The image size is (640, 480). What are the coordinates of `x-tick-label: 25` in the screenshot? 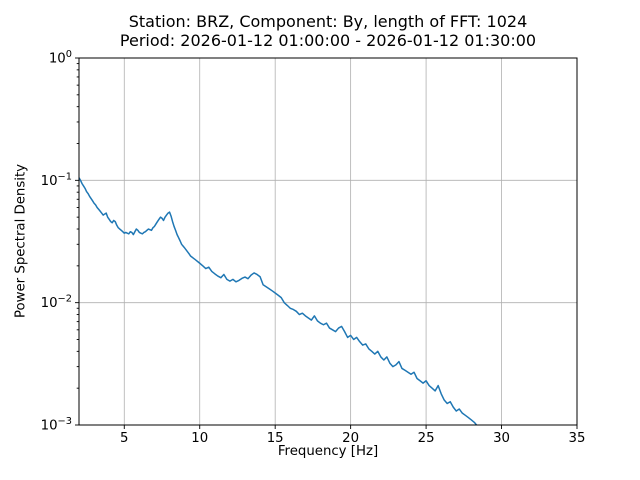 It's located at (426, 438).